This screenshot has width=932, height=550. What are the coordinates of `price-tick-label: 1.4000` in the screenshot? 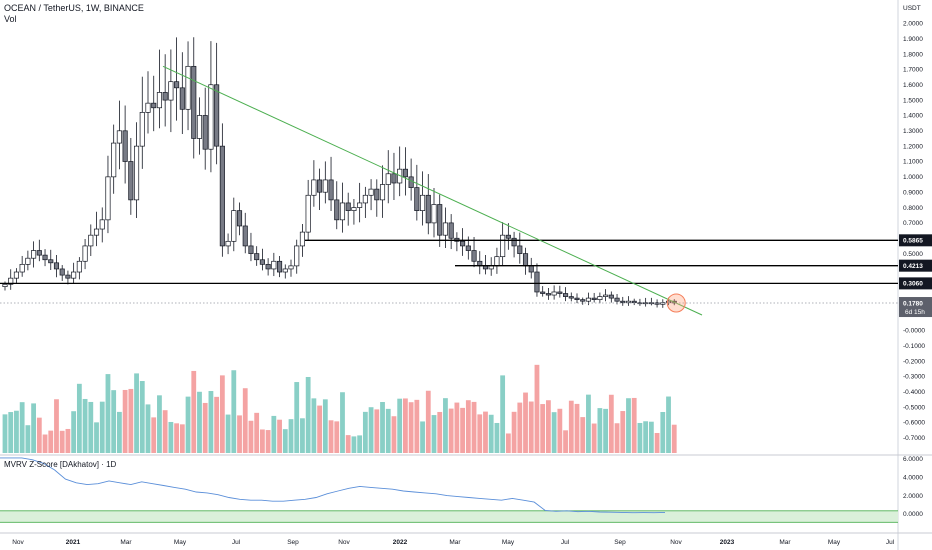 It's located at (913, 116).